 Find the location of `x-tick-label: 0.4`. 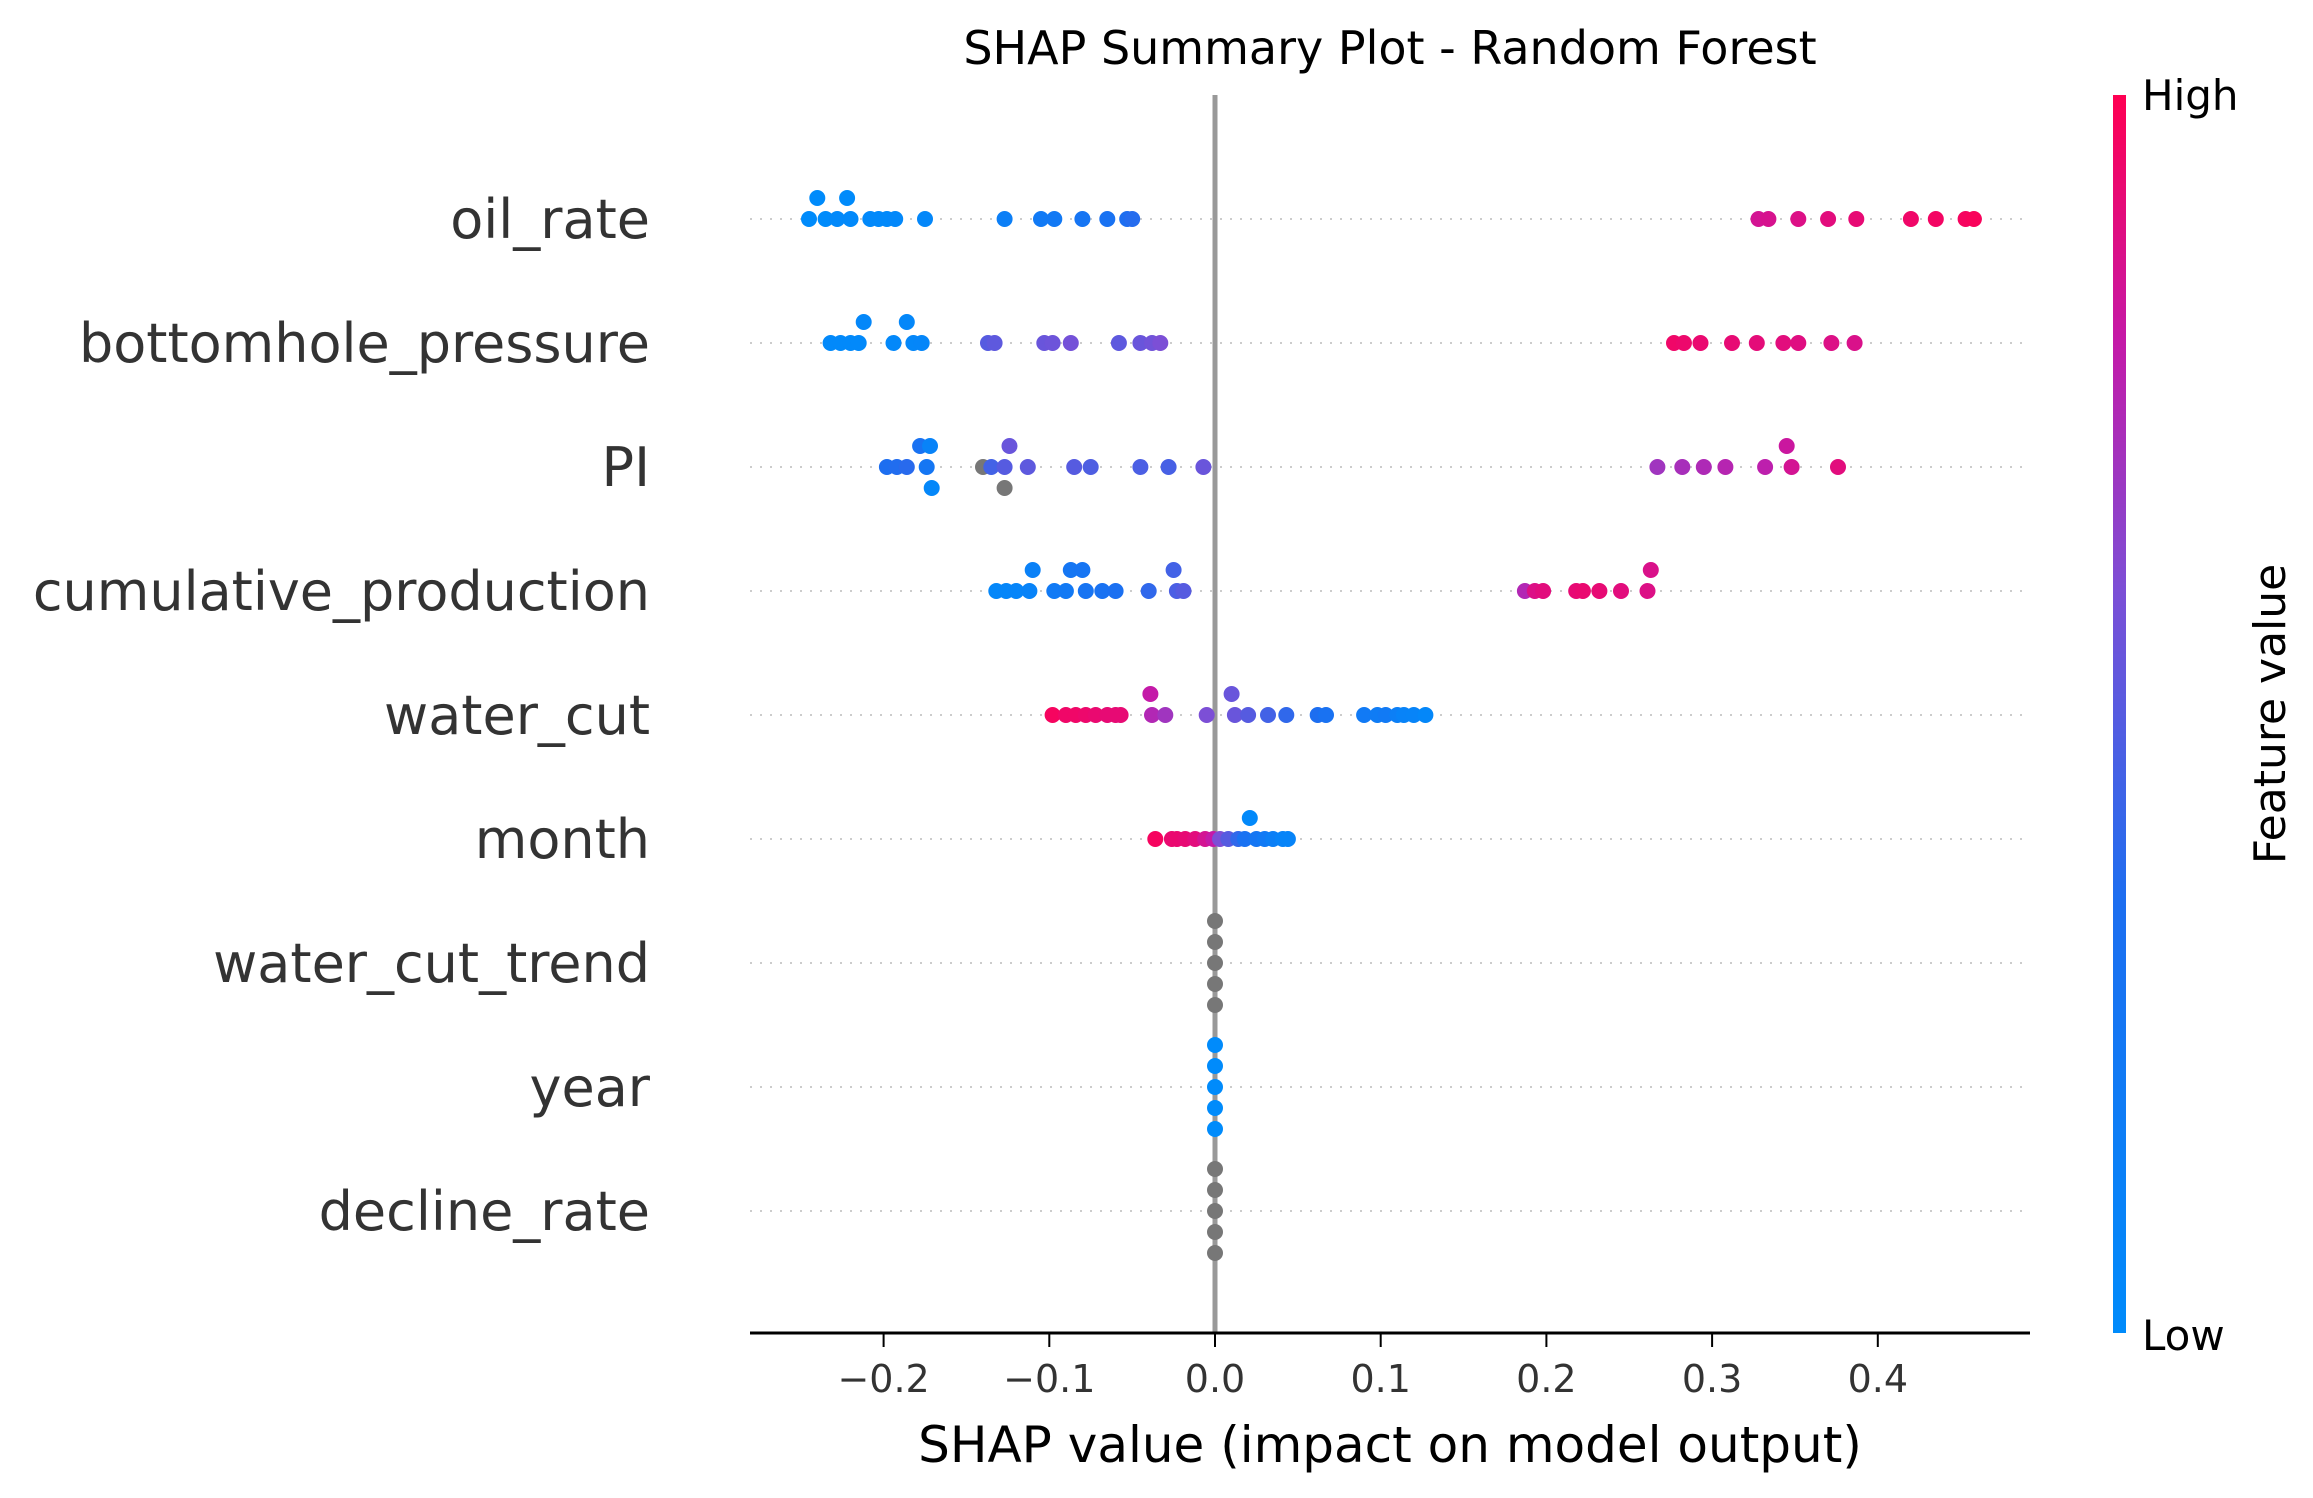

x-tick-label: 0.4 is located at coordinates (1878, 1379).